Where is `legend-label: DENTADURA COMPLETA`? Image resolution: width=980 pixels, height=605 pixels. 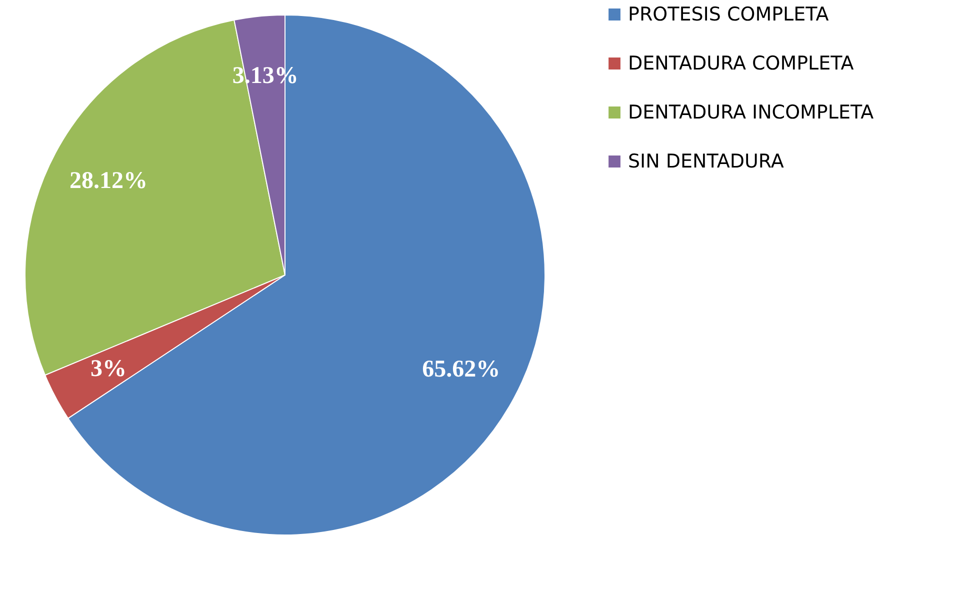 legend-label: DENTADURA COMPLETA is located at coordinates (741, 63).